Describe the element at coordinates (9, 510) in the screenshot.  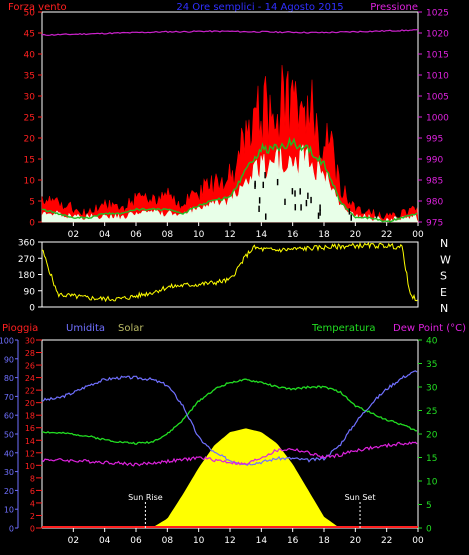
I see `humidity-y-tick-label: 10` at that location.